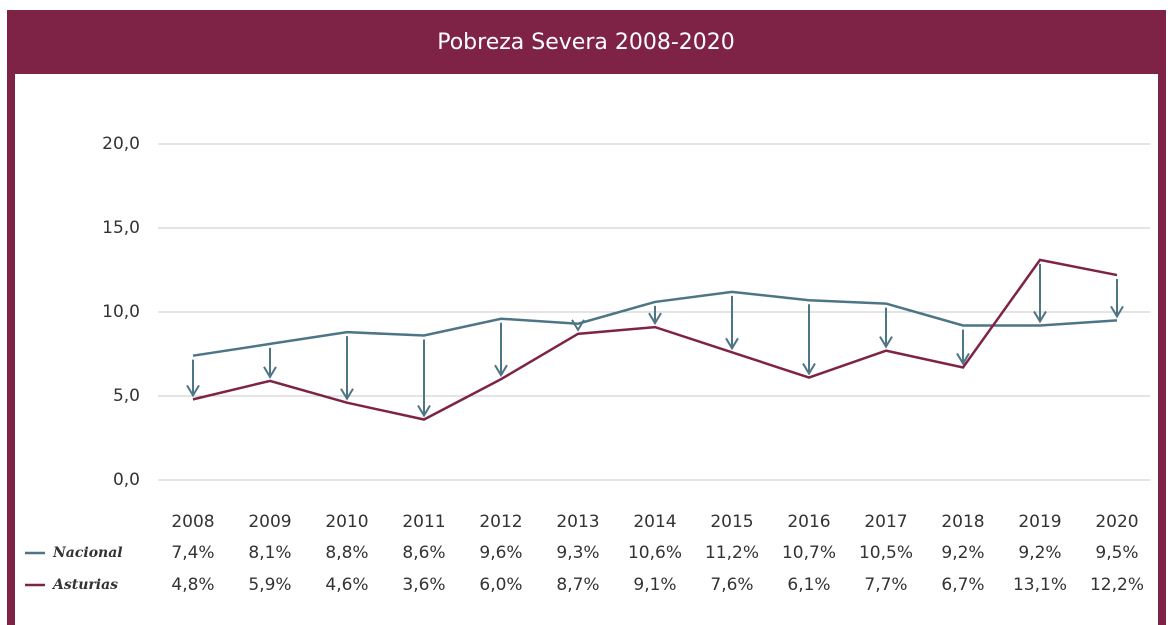  I want to click on table-value: 7,4%, so click(192, 553).